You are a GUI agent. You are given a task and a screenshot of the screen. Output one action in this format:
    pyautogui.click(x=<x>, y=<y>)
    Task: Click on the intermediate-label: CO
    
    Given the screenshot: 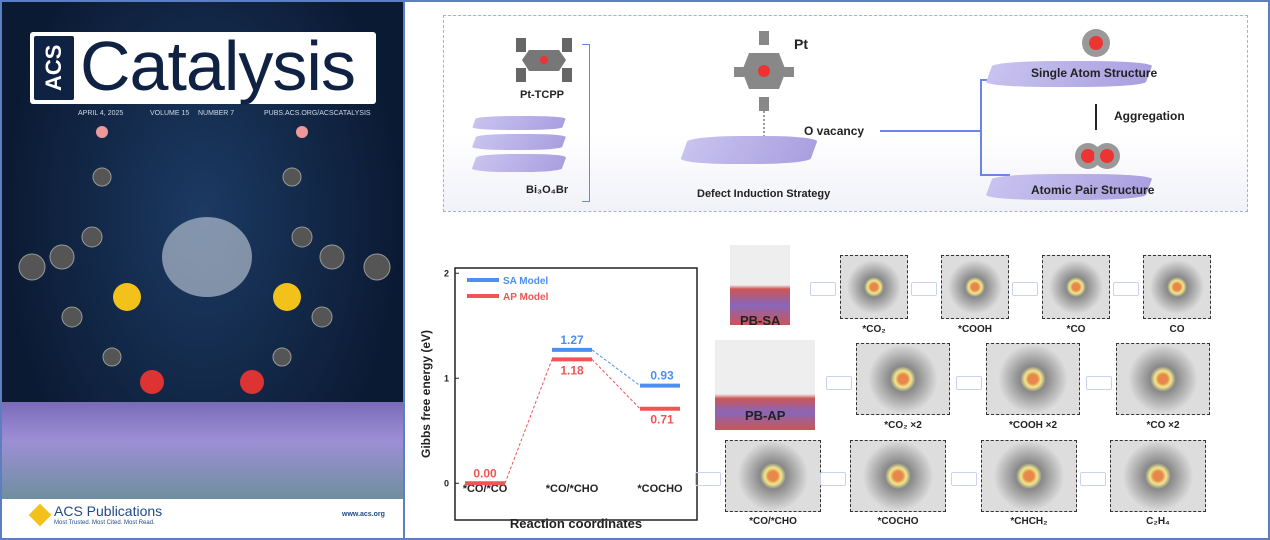 What is the action you would take?
    pyautogui.click(x=1177, y=329)
    